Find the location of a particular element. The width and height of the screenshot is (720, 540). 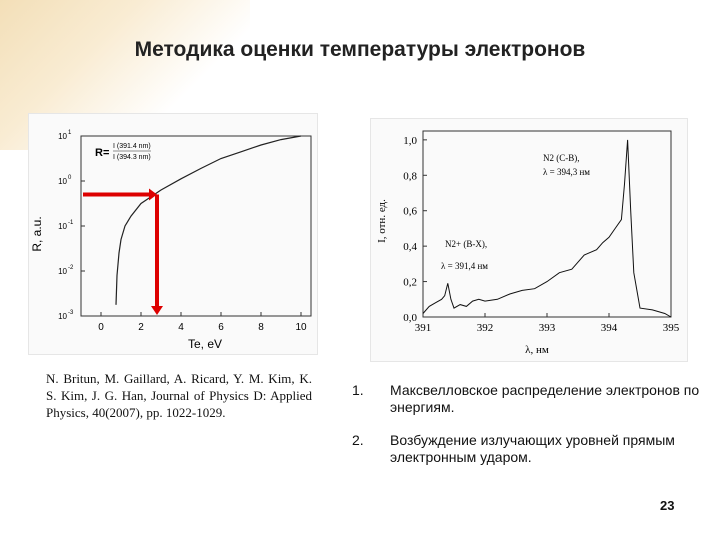

y-tick-exponent: -3 is located at coordinates (71, 313).